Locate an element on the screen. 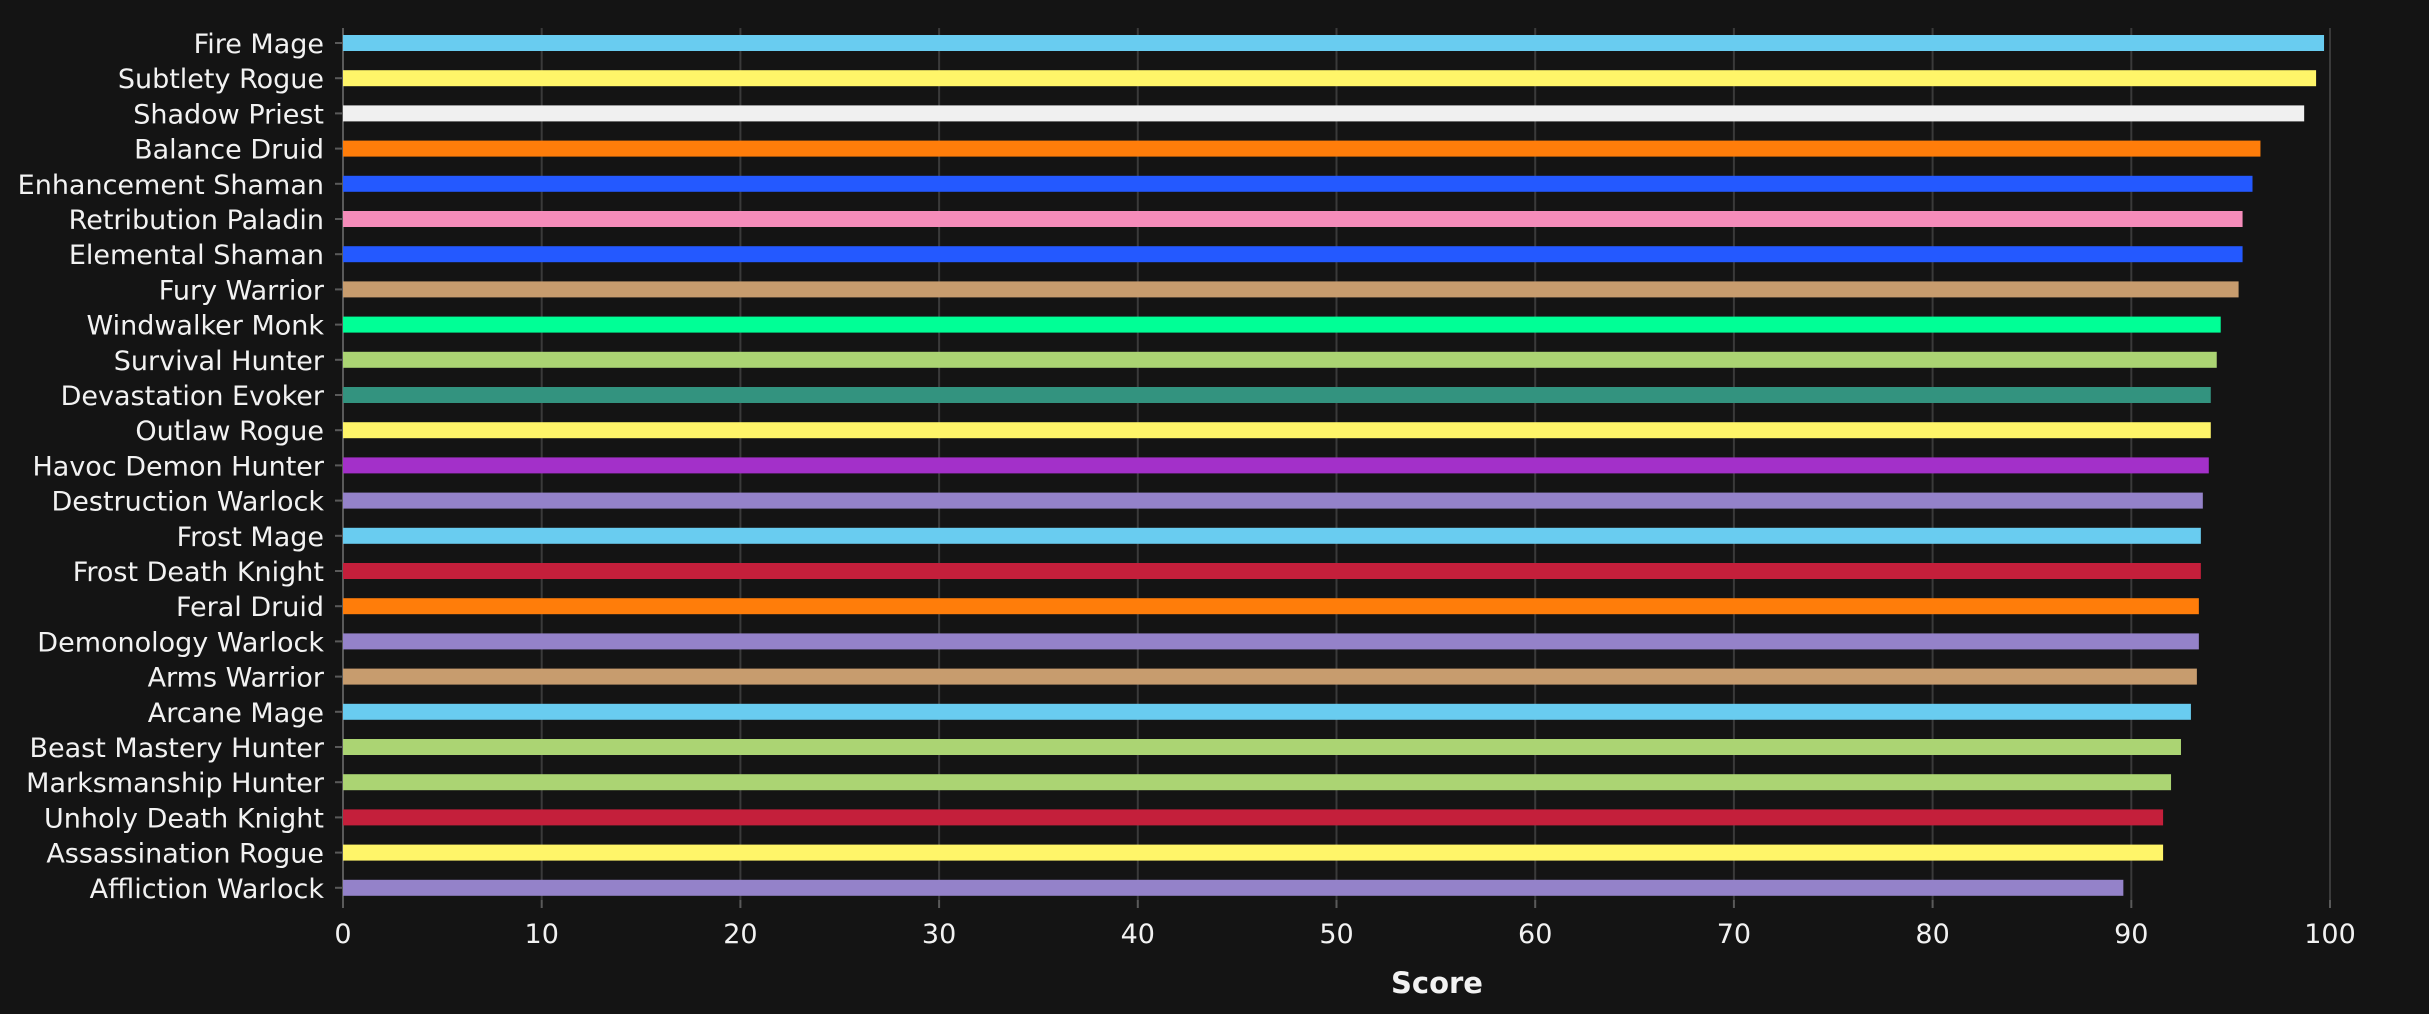 The image size is (2429, 1014). x-tick-label: 10 is located at coordinates (542, 934).